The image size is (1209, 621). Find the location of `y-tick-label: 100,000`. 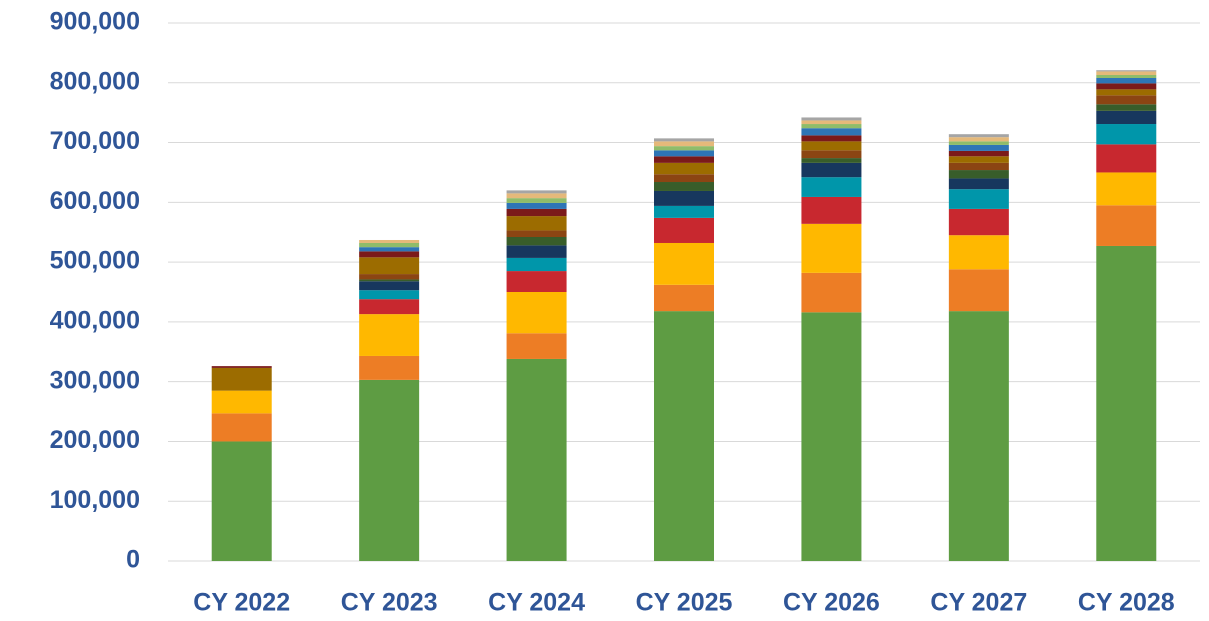

y-tick-label: 100,000 is located at coordinates (95, 500).